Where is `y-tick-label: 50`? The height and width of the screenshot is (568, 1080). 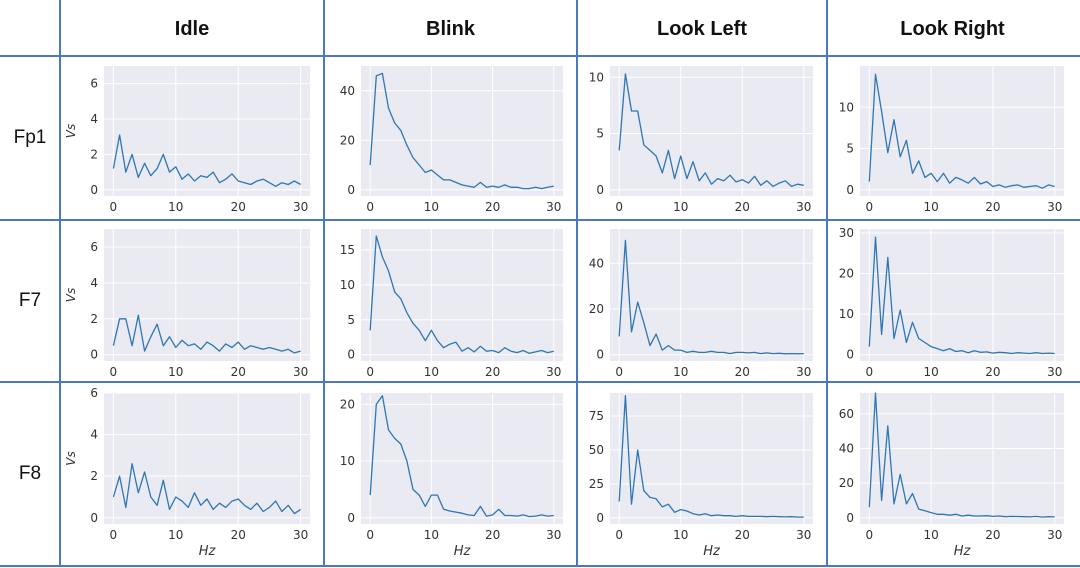
y-tick-label: 50 is located at coordinates (596, 450).